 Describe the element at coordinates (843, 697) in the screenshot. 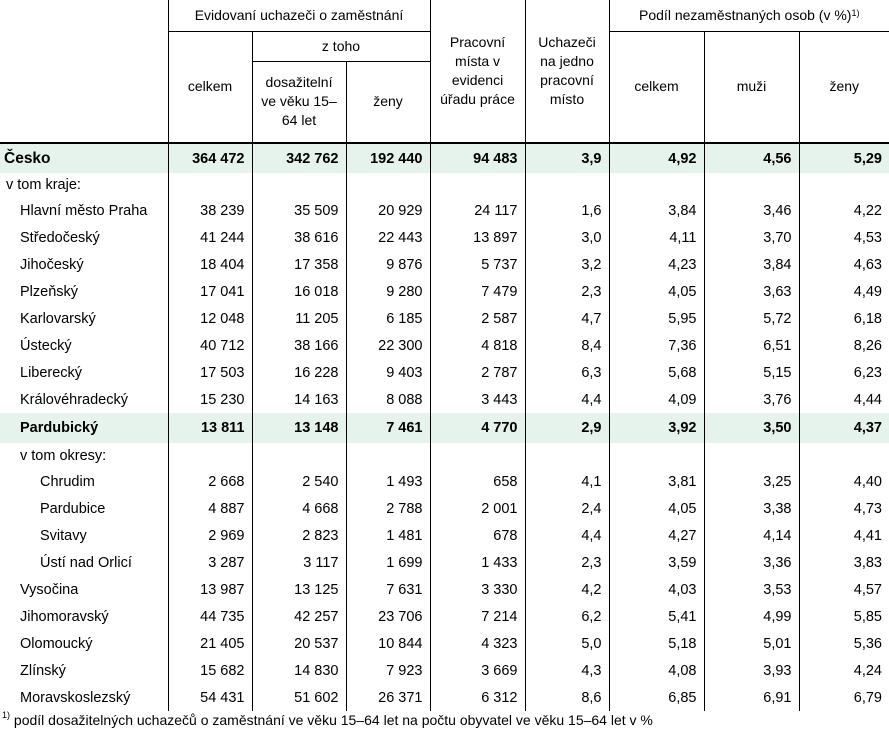

I see `row-value: 6,79` at that location.